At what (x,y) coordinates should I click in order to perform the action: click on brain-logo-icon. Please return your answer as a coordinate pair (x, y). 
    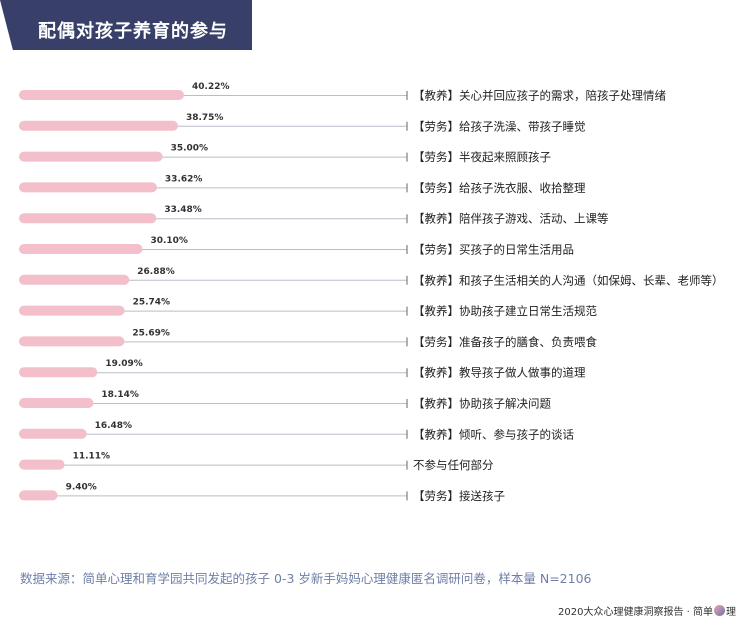
    Looking at the image, I should click on (719, 610).